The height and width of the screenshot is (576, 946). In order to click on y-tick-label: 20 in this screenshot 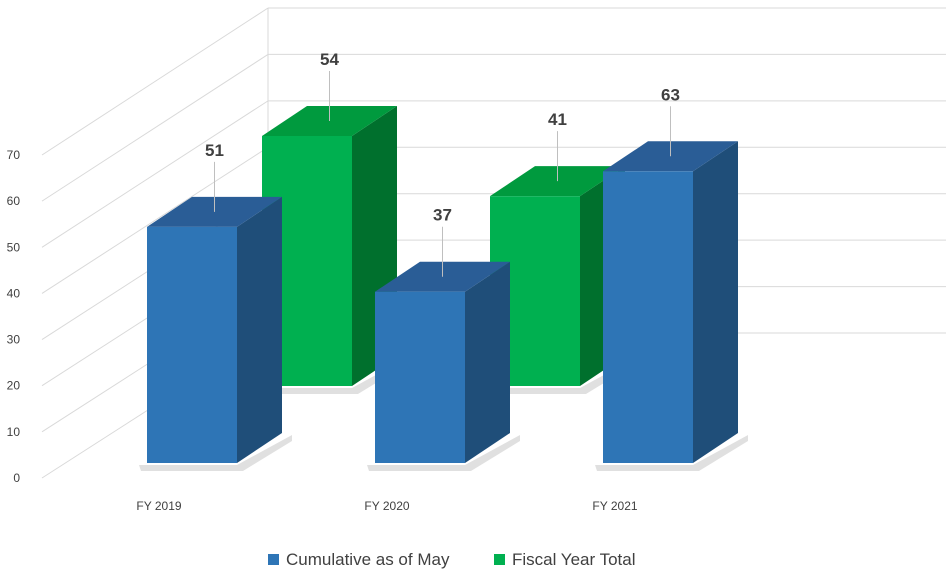, I will do `click(14, 386)`.